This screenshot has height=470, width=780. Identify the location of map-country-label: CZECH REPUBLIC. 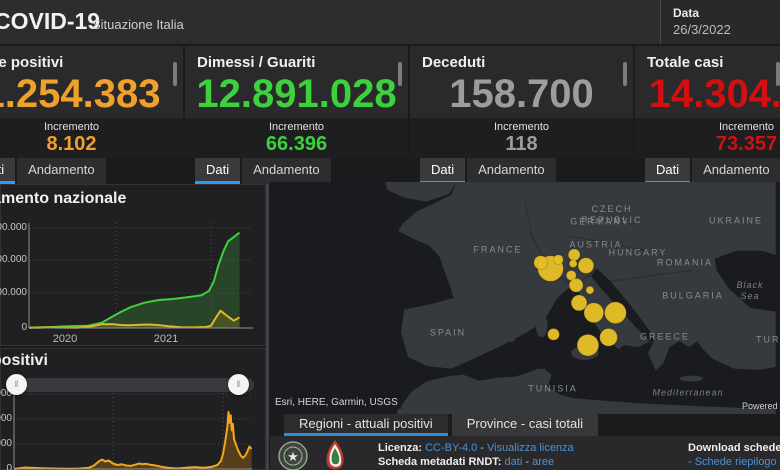
(612, 214).